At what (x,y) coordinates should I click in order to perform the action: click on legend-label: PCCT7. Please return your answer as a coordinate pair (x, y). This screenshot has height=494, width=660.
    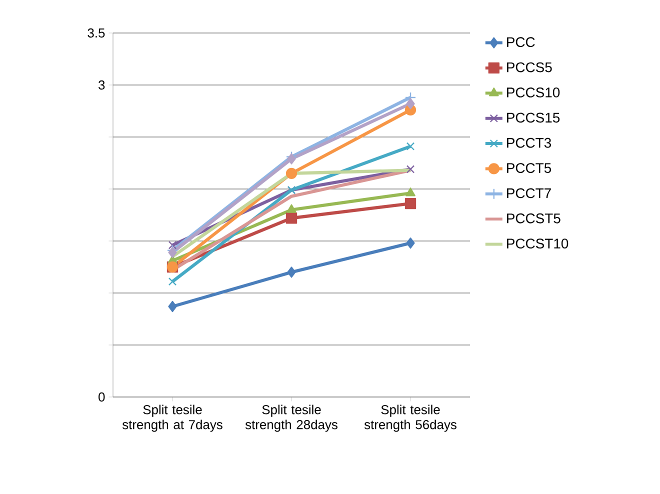
    Looking at the image, I should click on (529, 193).